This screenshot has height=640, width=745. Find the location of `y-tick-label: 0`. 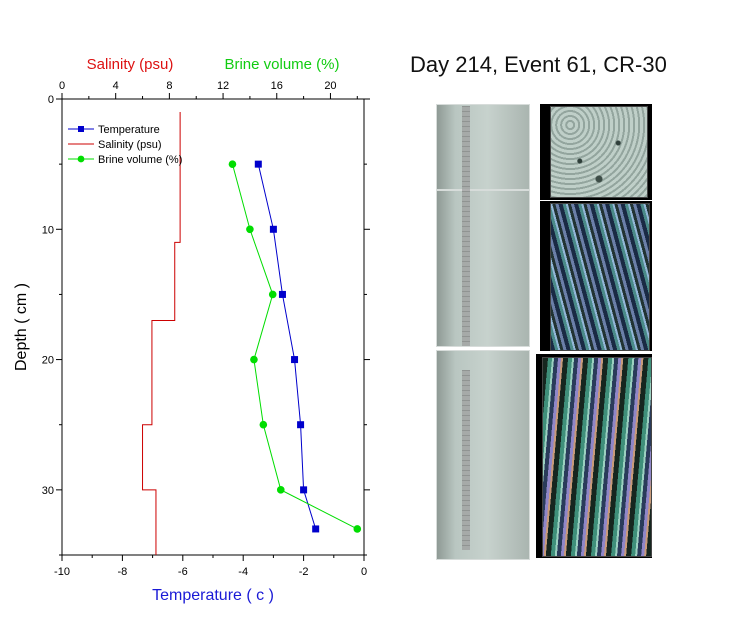

y-tick-label: 0 is located at coordinates (51, 100).